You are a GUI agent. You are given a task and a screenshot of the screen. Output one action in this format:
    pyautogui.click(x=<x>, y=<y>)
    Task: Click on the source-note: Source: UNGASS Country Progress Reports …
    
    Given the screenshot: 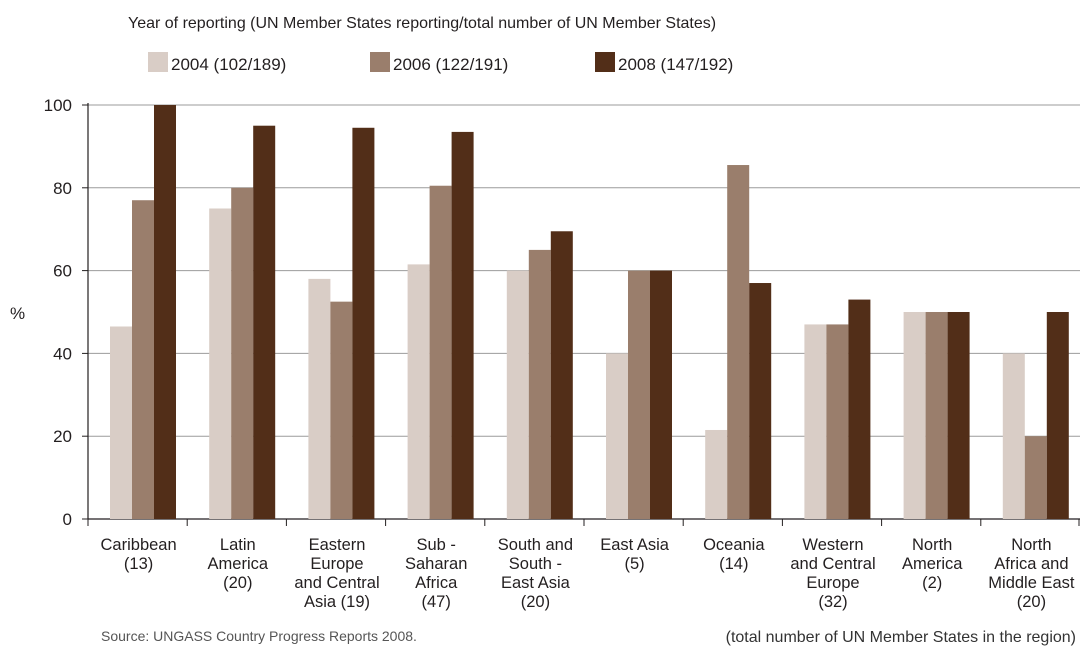 What is the action you would take?
    pyautogui.click(x=259, y=636)
    